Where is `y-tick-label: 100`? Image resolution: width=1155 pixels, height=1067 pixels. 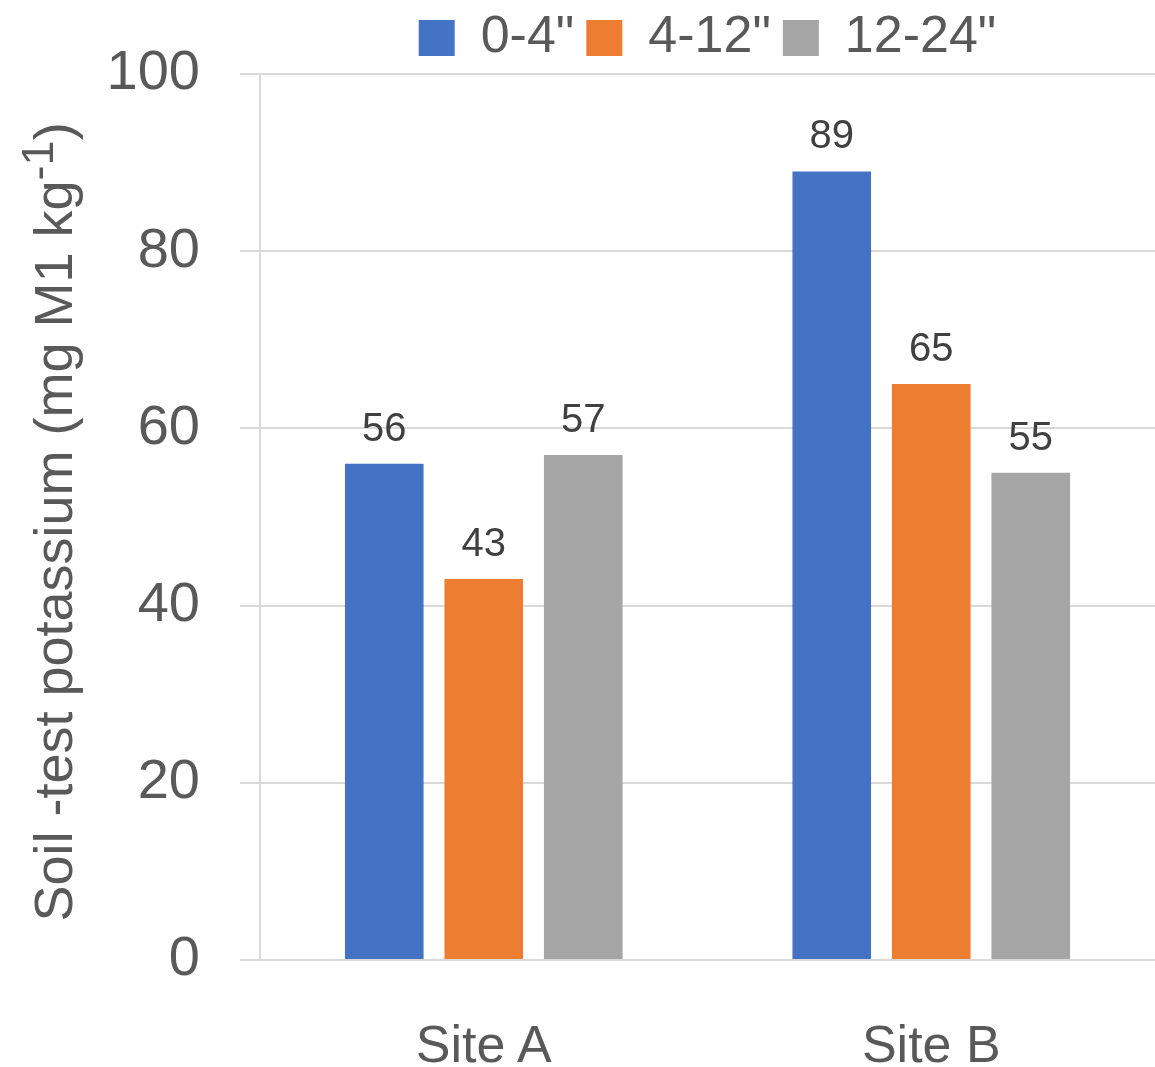 y-tick-label: 100 is located at coordinates (153, 70).